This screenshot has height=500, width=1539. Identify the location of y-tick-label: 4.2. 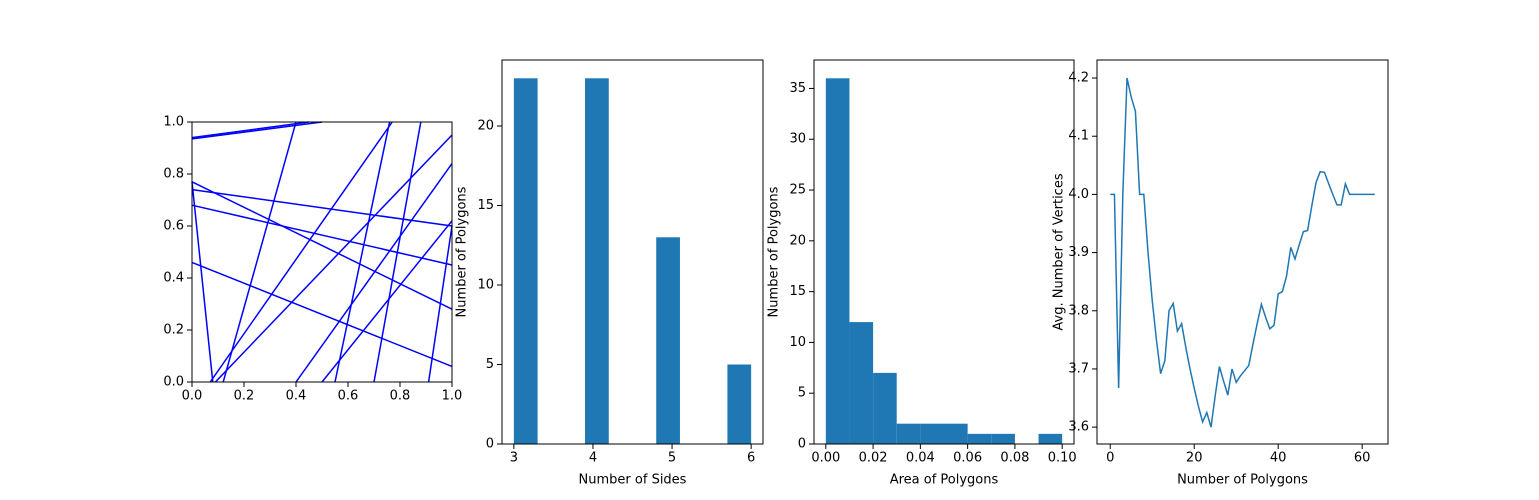
(1078, 78).